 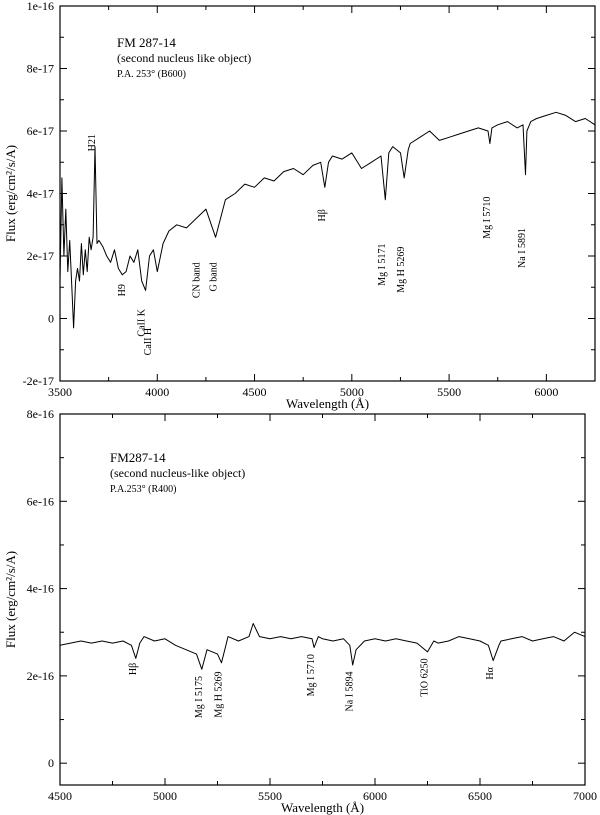 What do you see at coordinates (40, 414) in the screenshot?
I see `y-tick-label: 8e-16` at bounding box center [40, 414].